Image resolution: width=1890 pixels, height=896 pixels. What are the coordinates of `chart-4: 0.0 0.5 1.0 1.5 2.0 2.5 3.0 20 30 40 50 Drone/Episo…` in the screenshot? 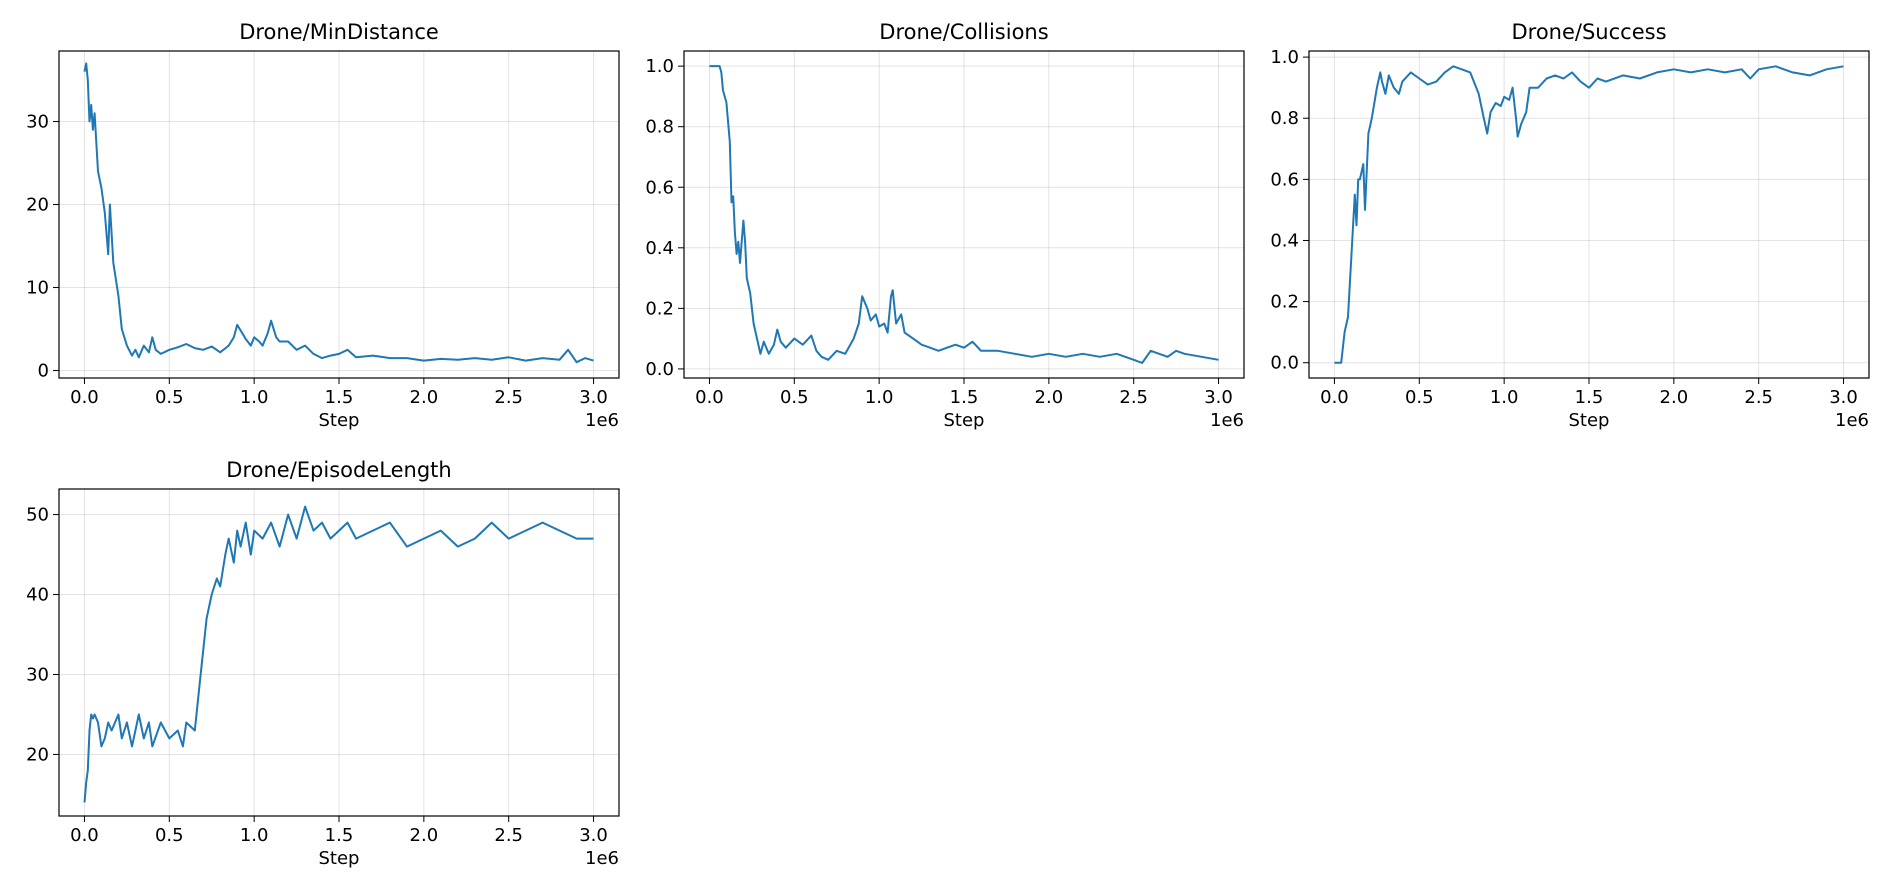 It's located at (323, 663).